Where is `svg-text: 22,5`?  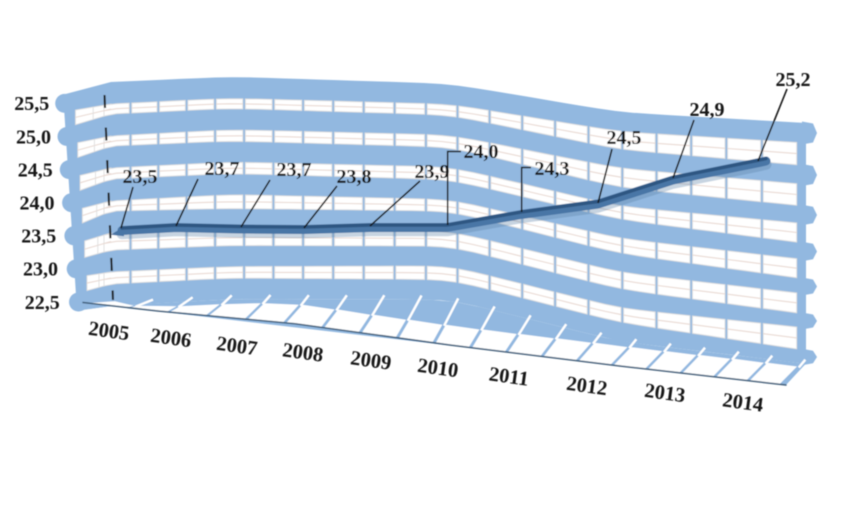 svg-text: 22,5 is located at coordinates (42, 303).